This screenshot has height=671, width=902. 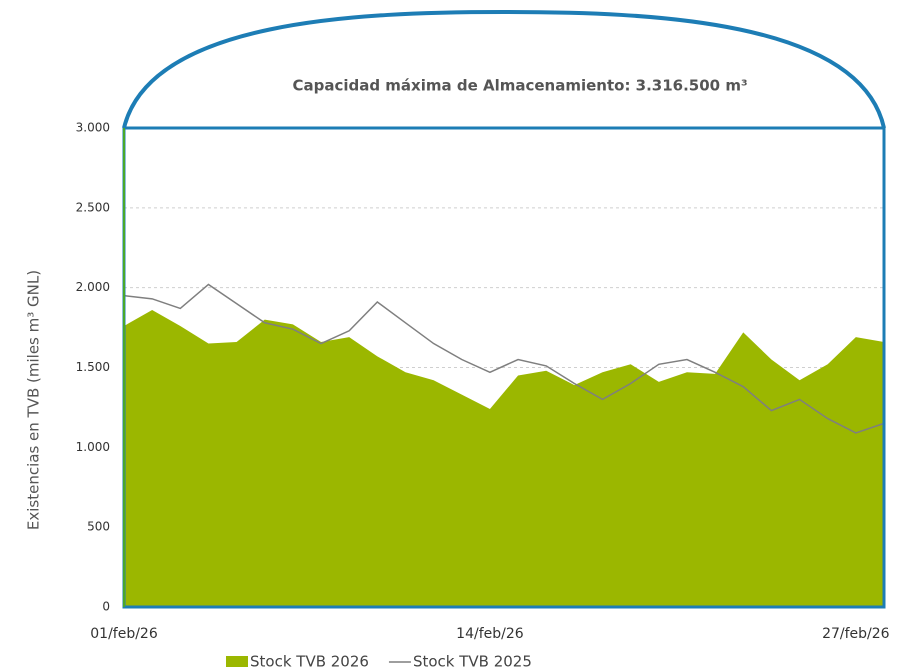 I want to click on y-tick-label: 2.000, so click(x=93, y=287).